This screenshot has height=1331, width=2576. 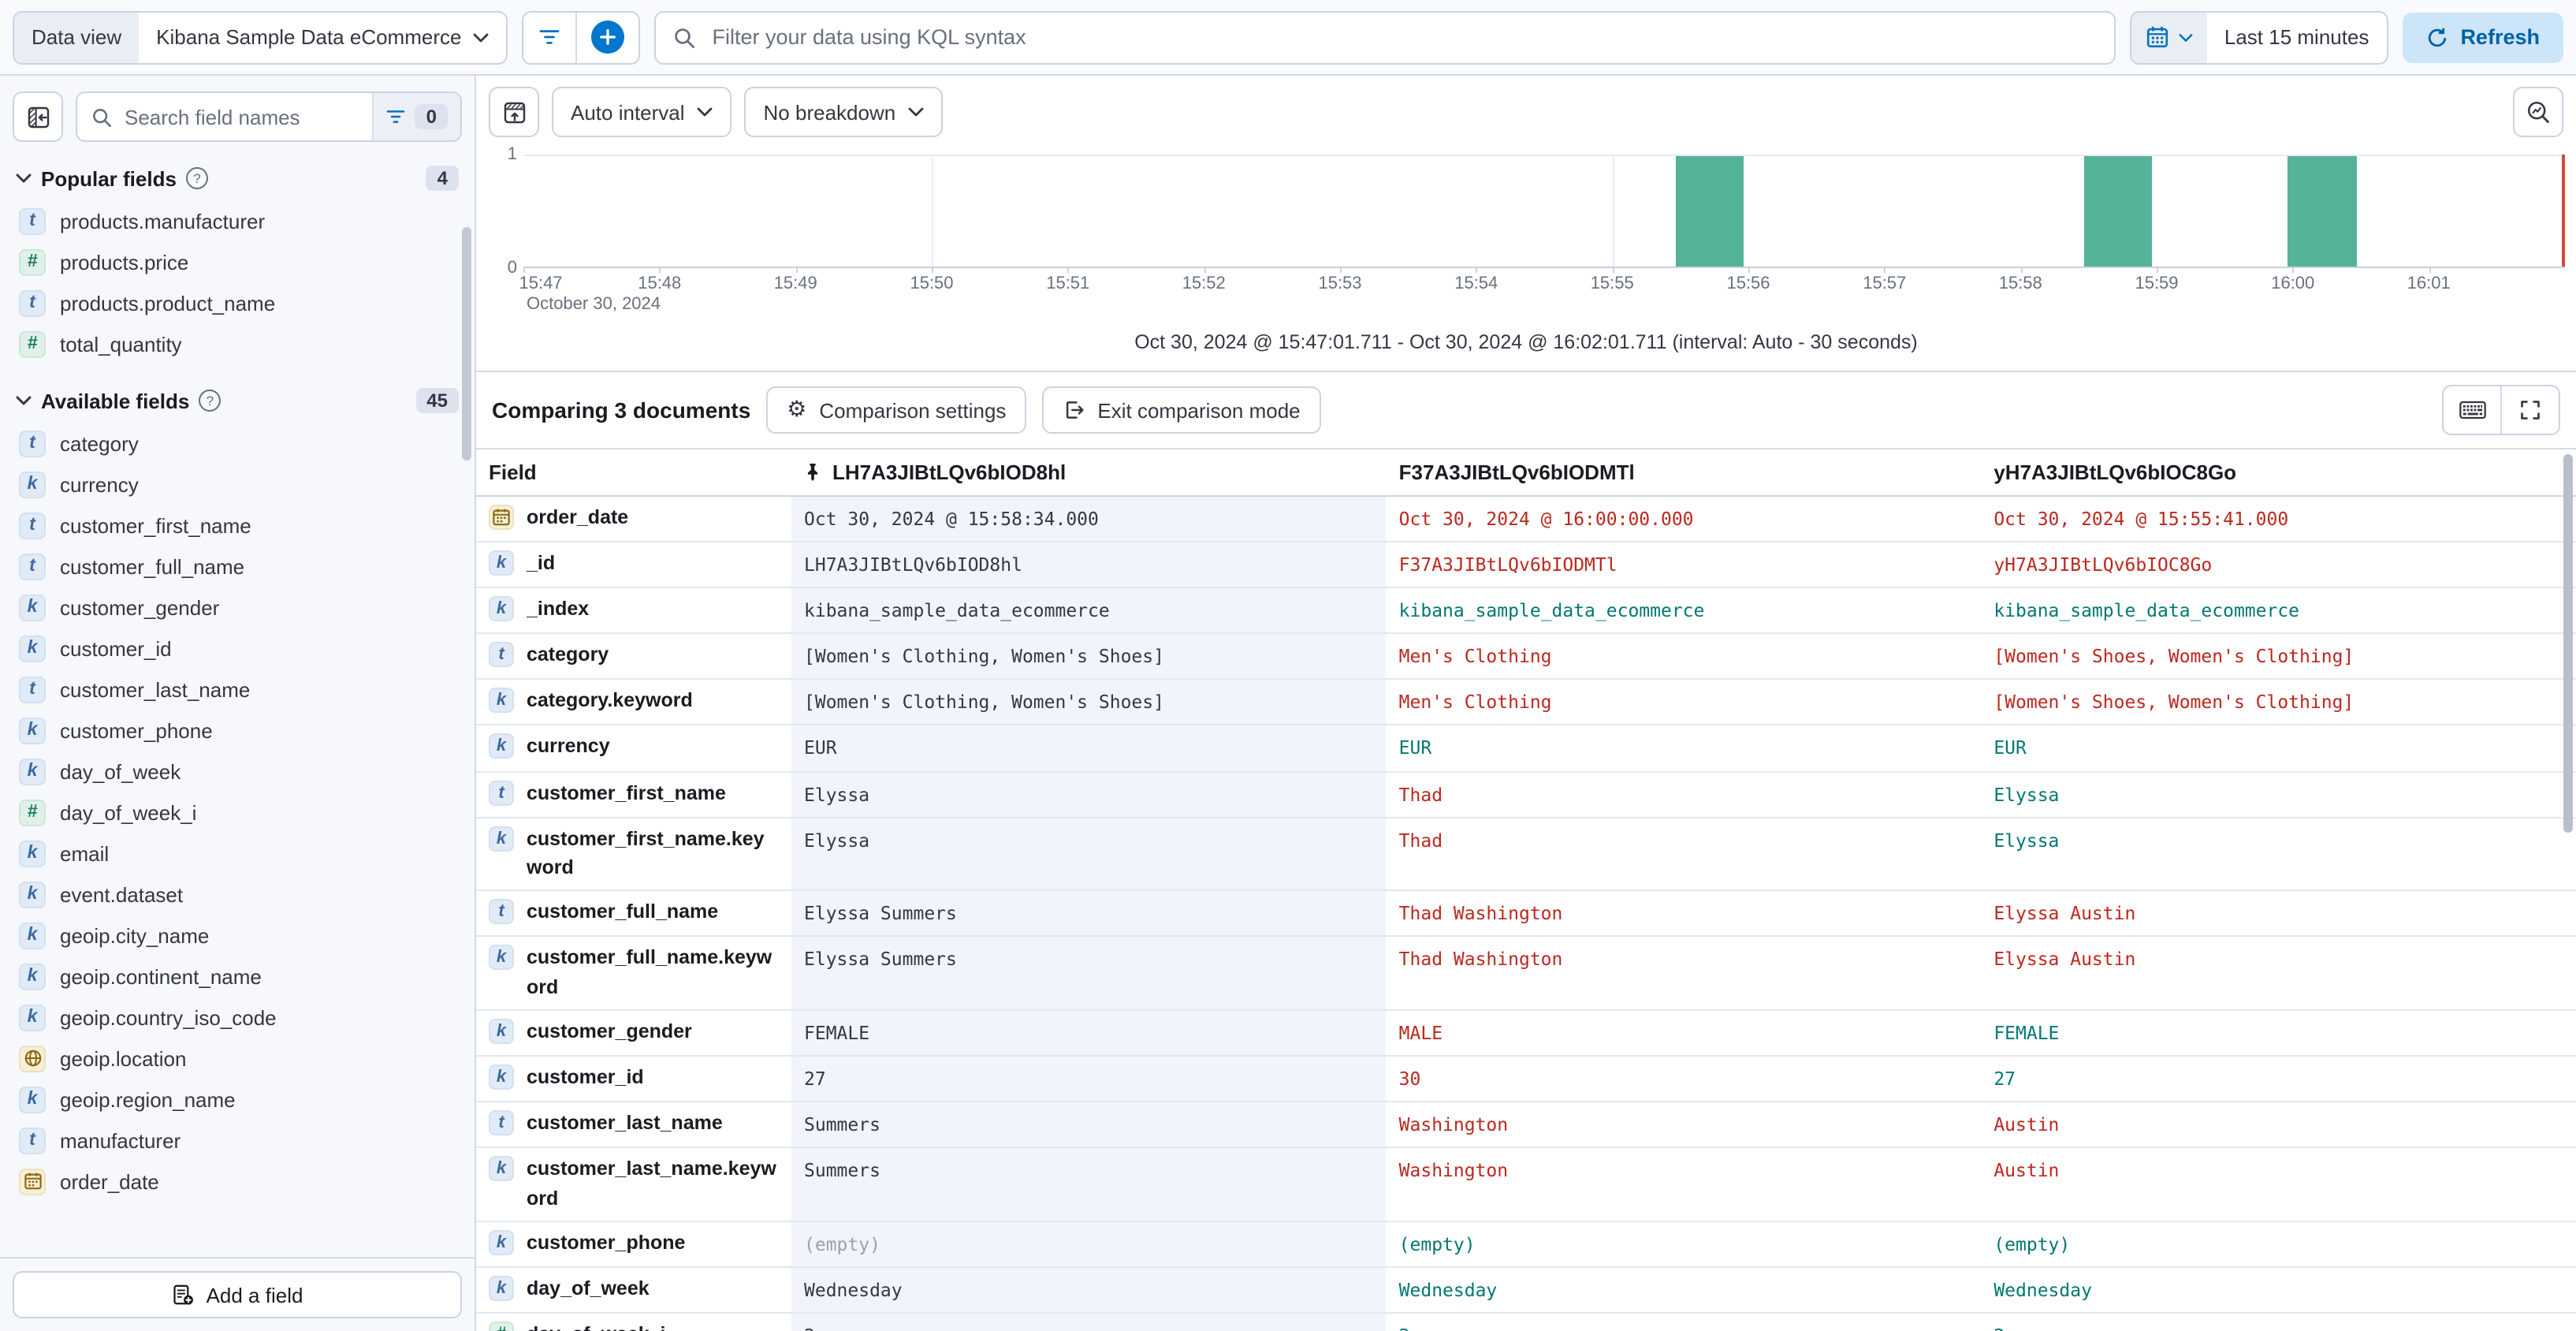 I want to click on document-id: LH7A3JIBtLQv6bIOD8hl, so click(x=949, y=472).